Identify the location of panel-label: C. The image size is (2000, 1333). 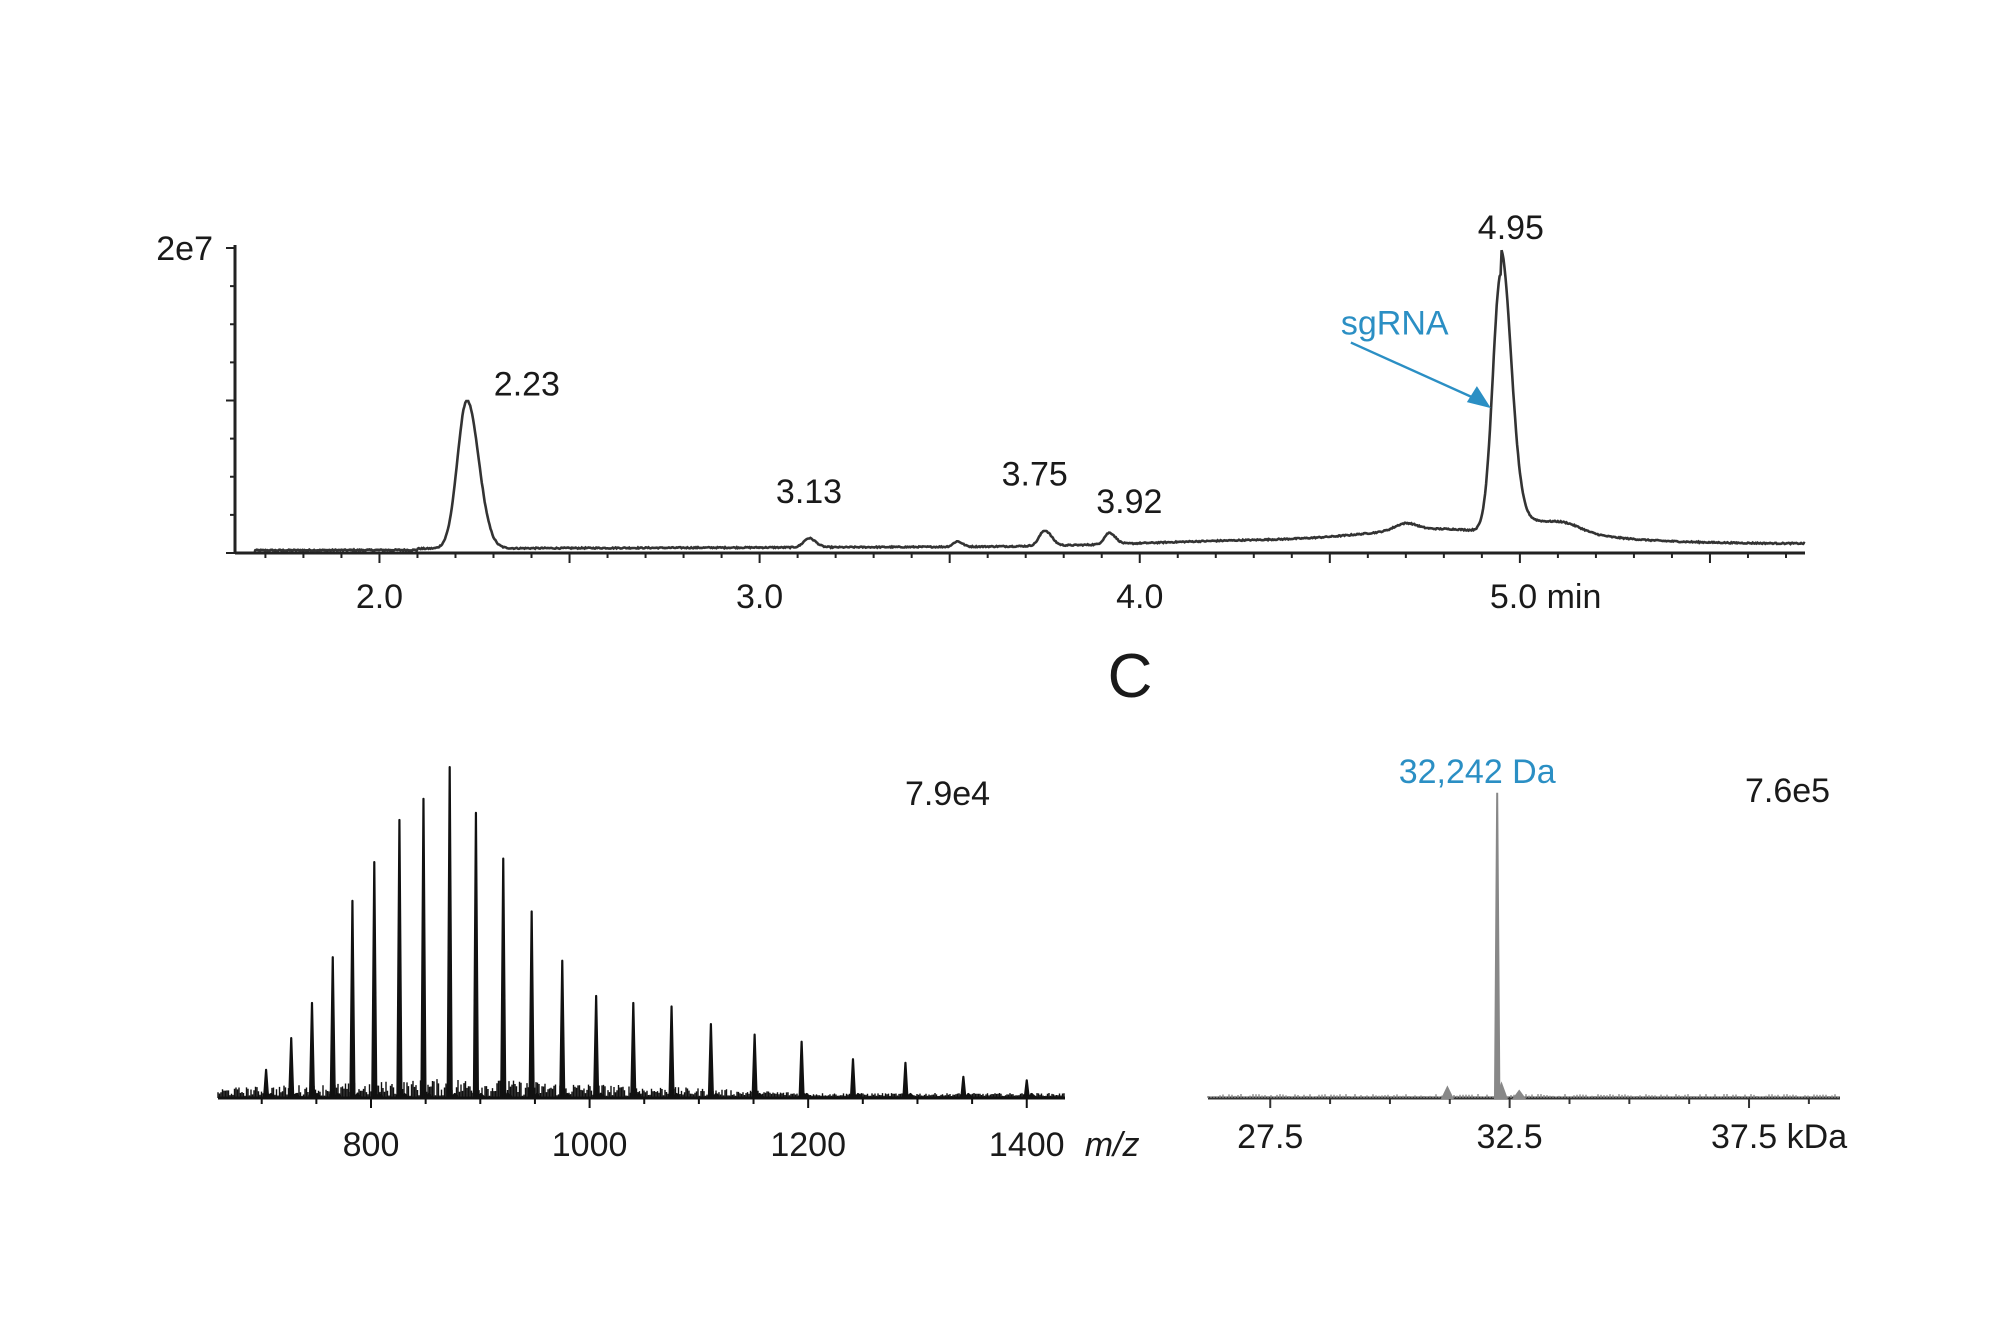
(1130, 676).